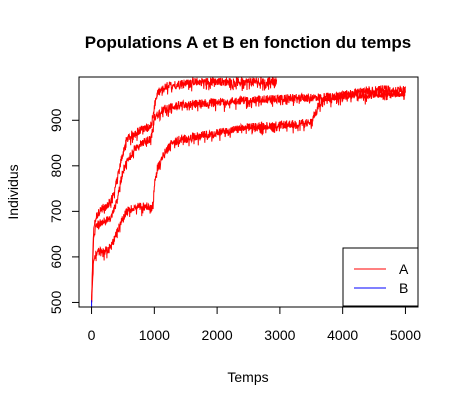  Describe the element at coordinates (254, 324) in the screenshot. I see `x-axis: 0 1000 2000 3000 4000 5000` at that location.